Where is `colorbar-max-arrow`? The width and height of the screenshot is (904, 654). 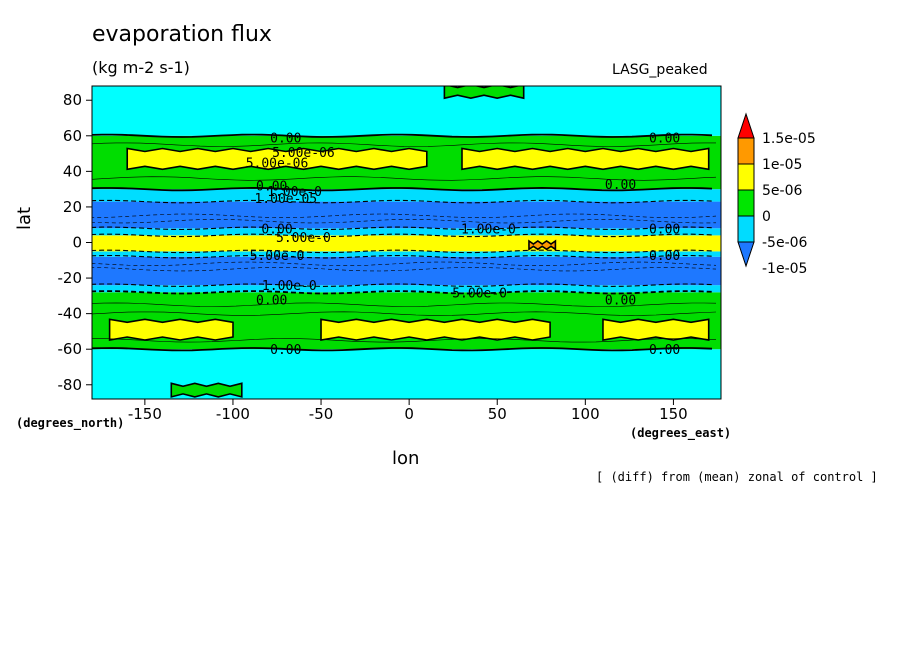
colorbar-max-arrow is located at coordinates (746, 125).